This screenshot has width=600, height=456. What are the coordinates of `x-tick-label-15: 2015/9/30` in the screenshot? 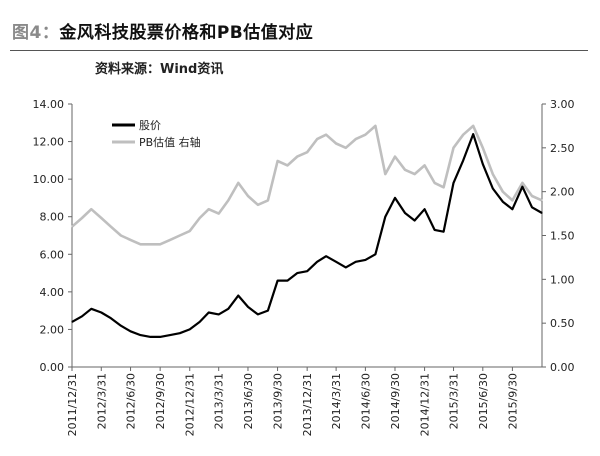 It's located at (512, 401).